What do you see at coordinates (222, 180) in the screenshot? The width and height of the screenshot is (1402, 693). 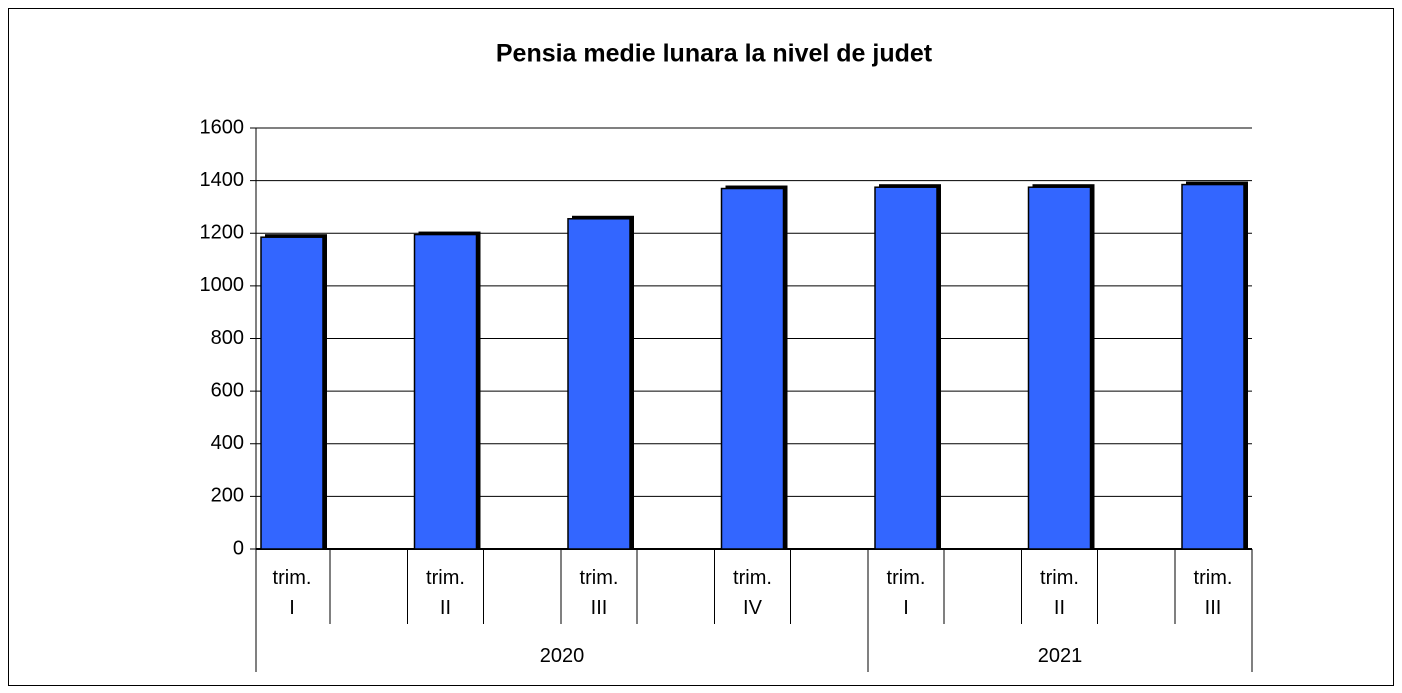 I see `y-tick-label: 1400` at bounding box center [222, 180].